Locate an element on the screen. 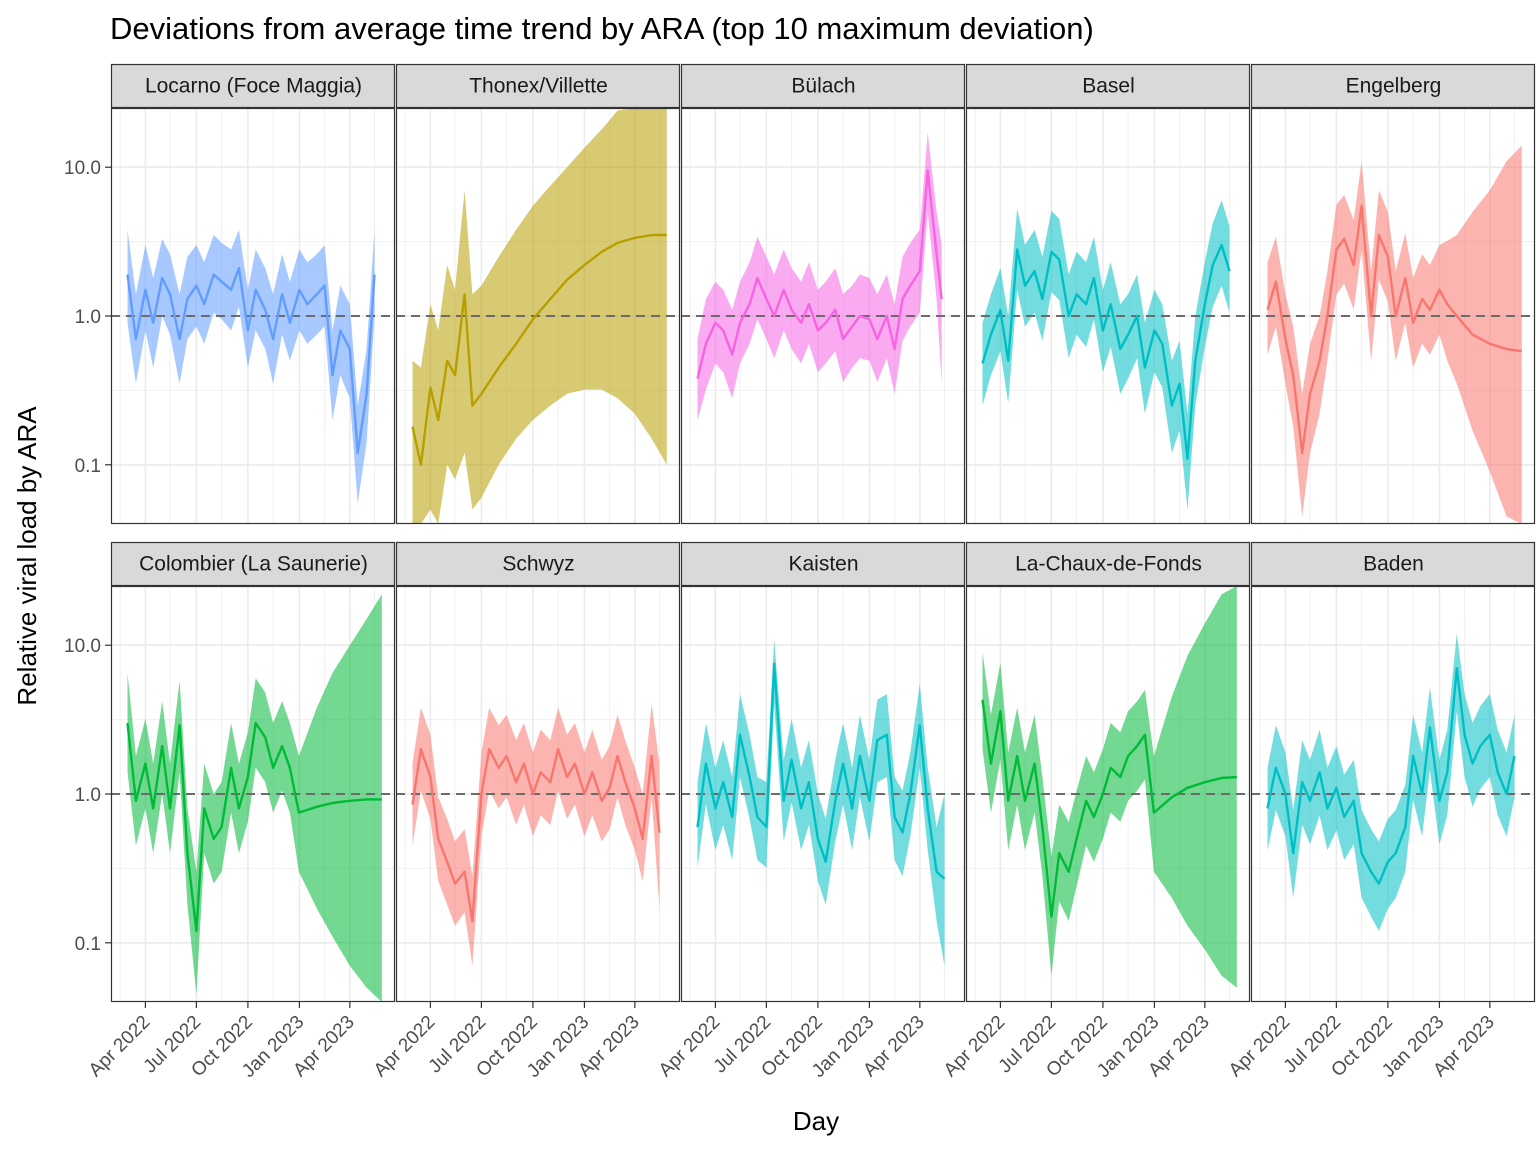  strip-label: Basel is located at coordinates (1108, 86).